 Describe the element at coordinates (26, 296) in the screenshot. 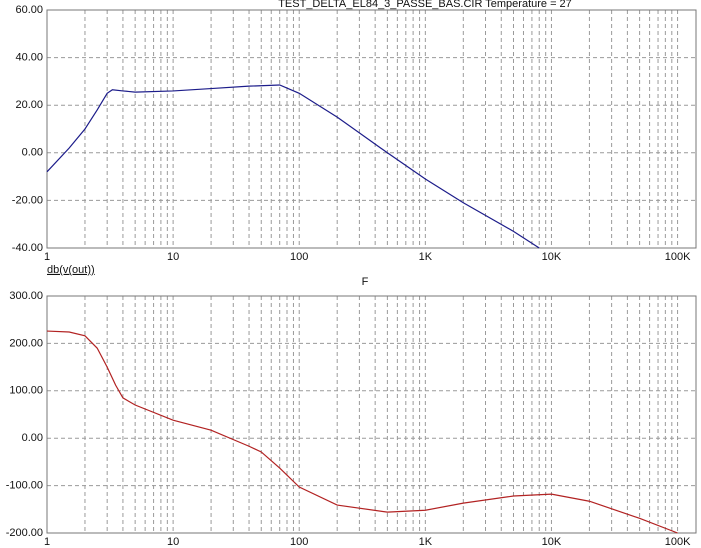

I see `y-tick-label: 300.00` at that location.